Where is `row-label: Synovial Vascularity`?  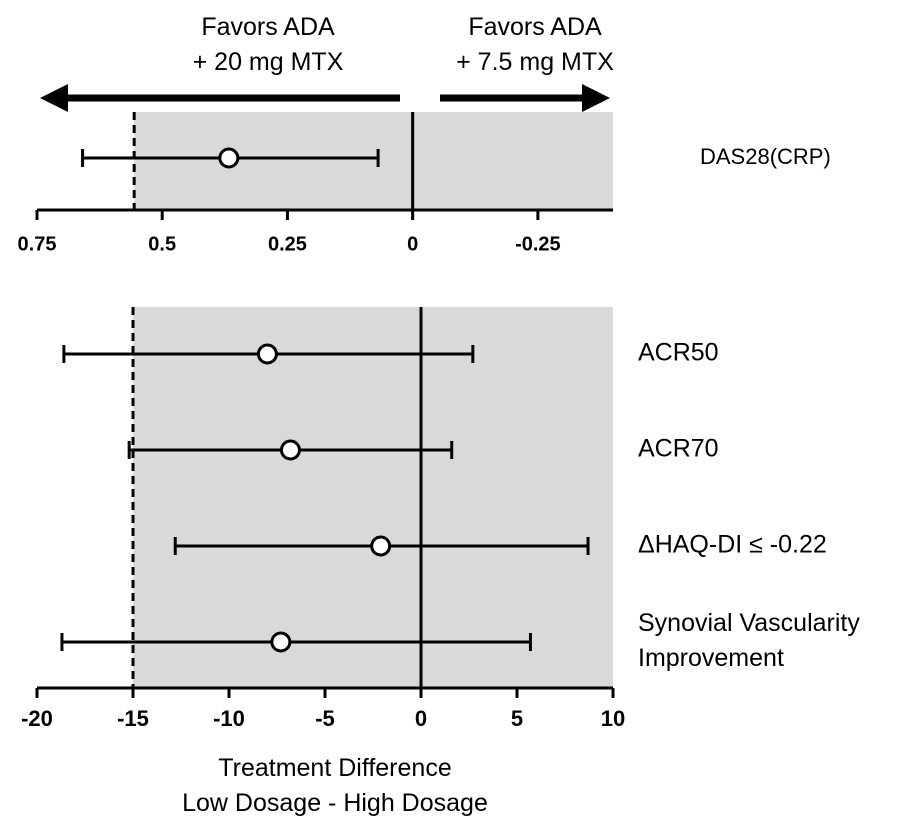 row-label: Synovial Vascularity is located at coordinates (749, 623).